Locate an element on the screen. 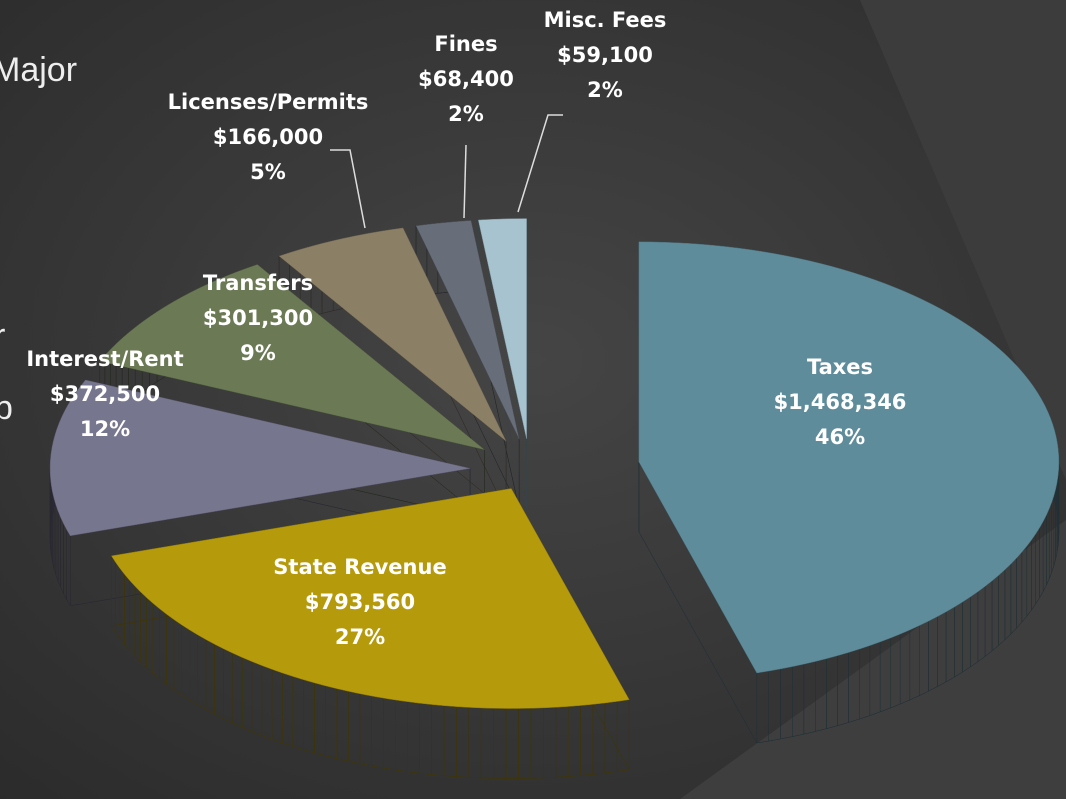 Image resolution: width=1066 pixels, height=799 pixels. slide-text: Major is located at coordinates (38, 70).